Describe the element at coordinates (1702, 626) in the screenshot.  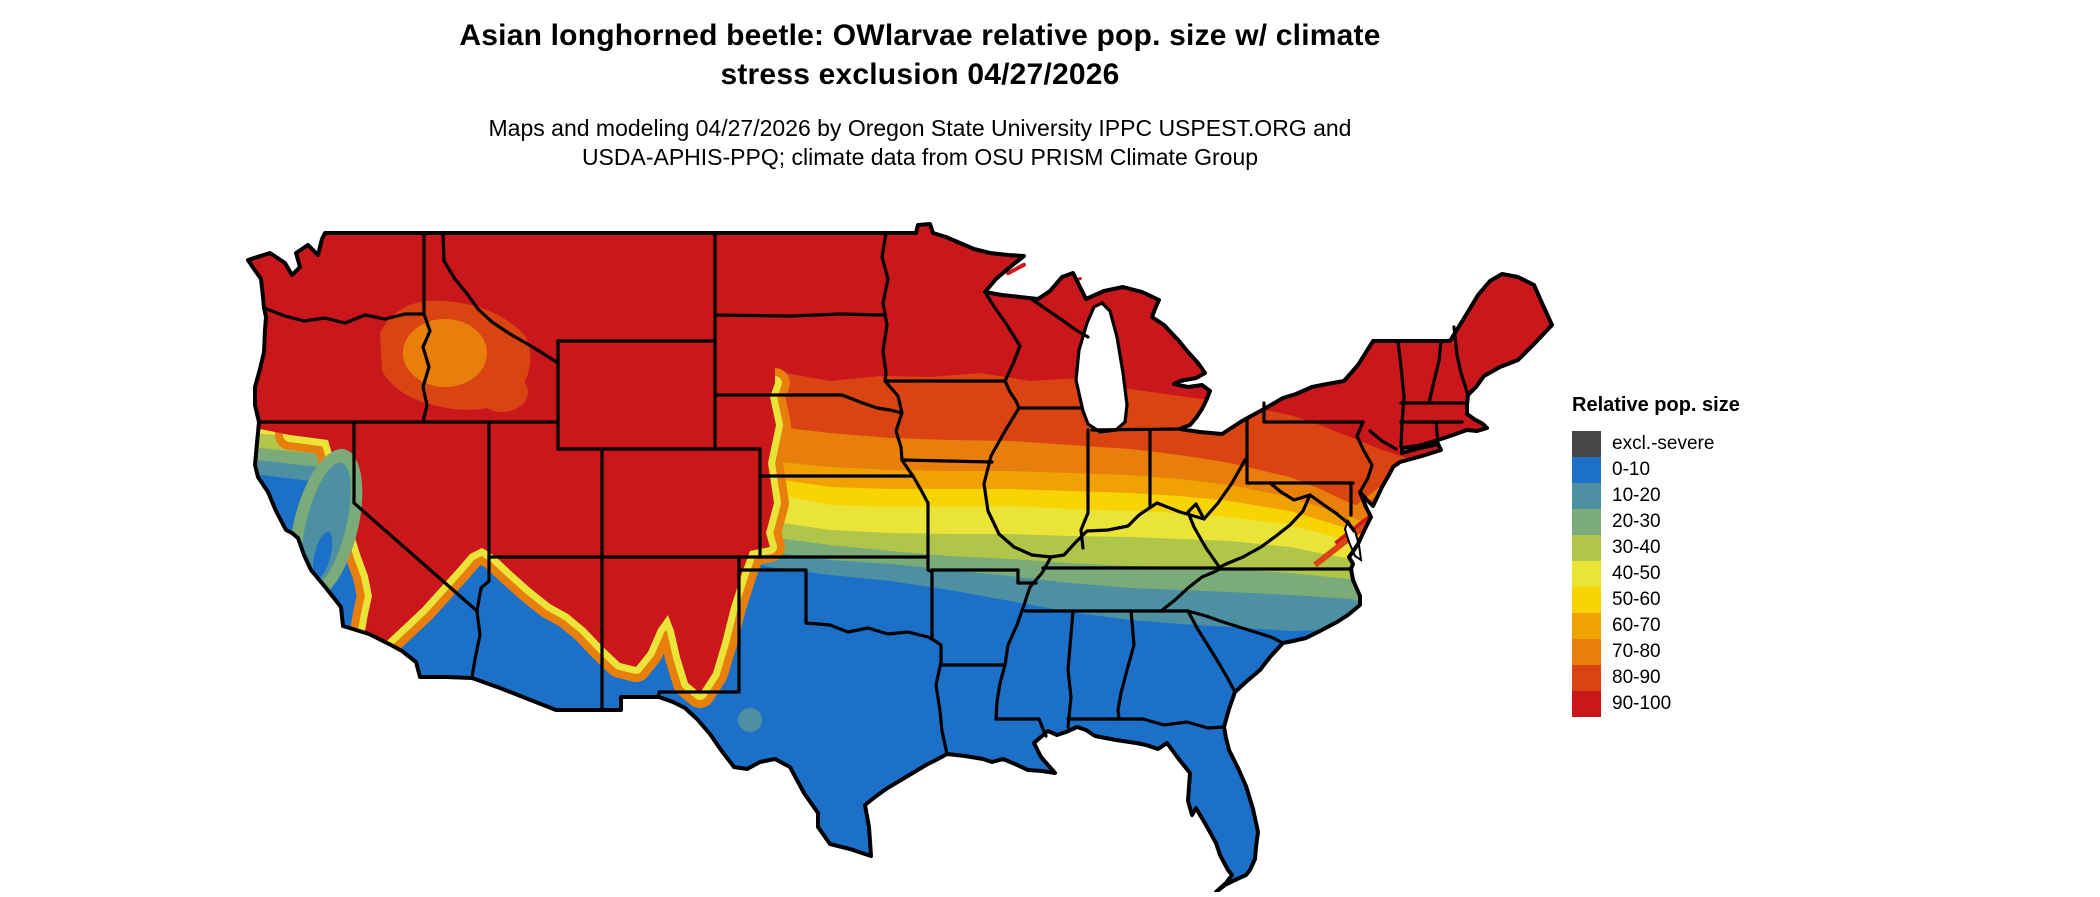
I see `legend-item: 60-70` at that location.